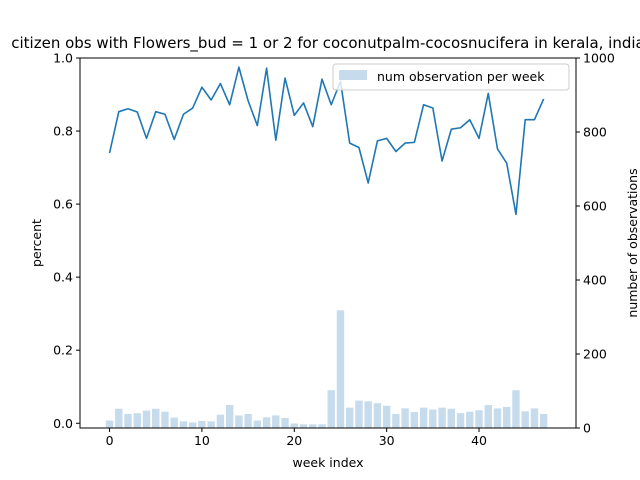  What do you see at coordinates (110, 440) in the screenshot?
I see `x-tick-label: 0` at bounding box center [110, 440].